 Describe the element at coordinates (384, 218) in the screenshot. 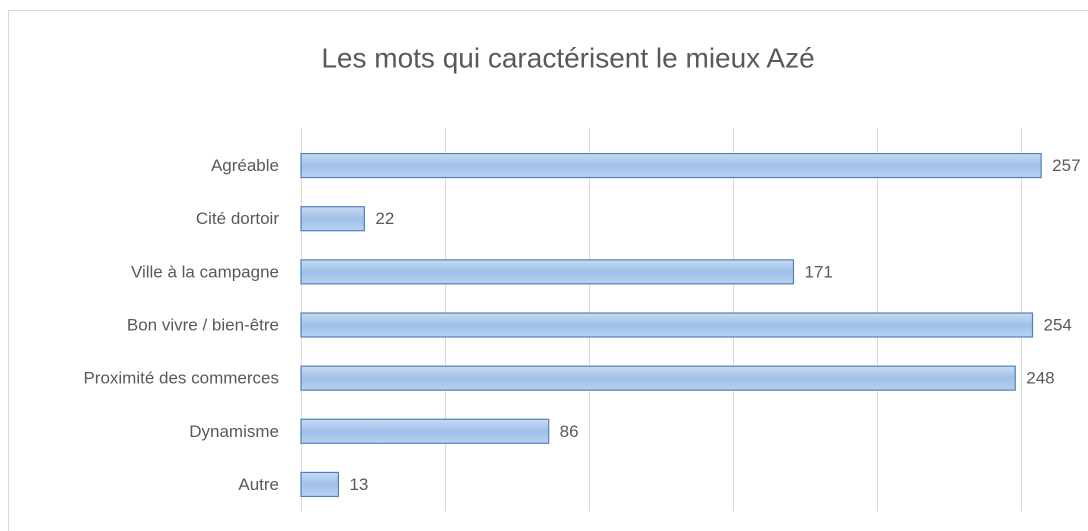

I see `data-label: 22` at that location.